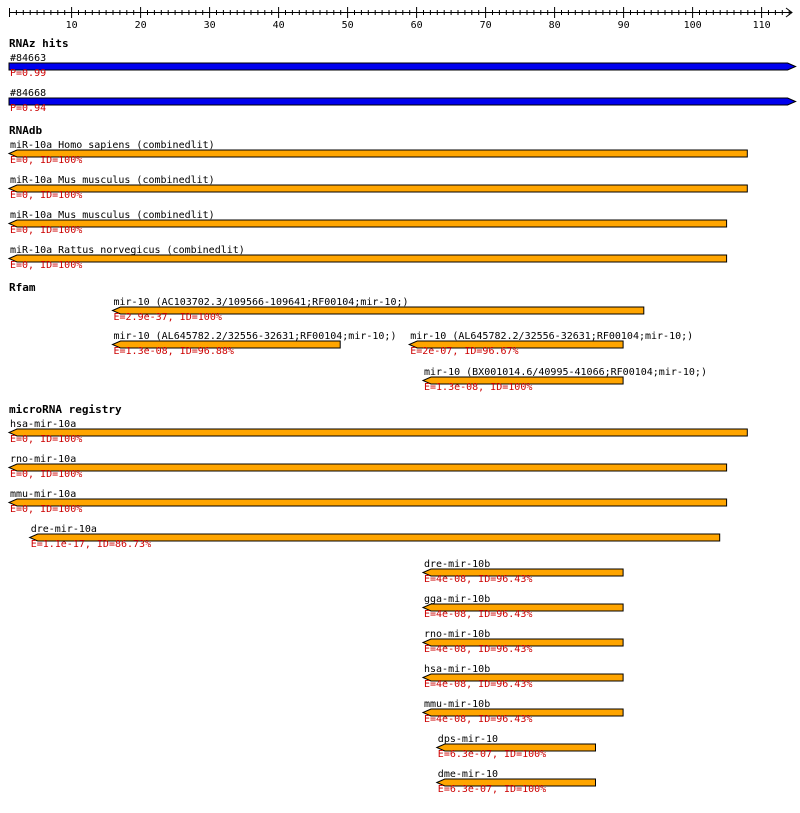 This screenshot has width=800, height=813. I want to click on feature-label: #84668, so click(28, 93).